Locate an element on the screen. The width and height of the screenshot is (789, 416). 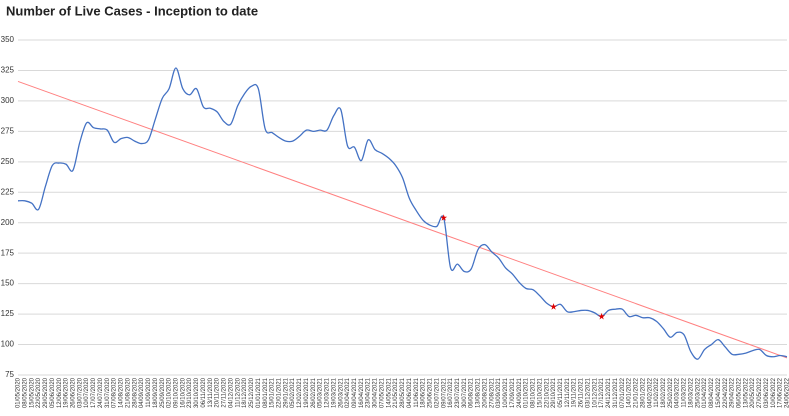
x-tick-label: 10/09/2021 is located at coordinates (506, 392).